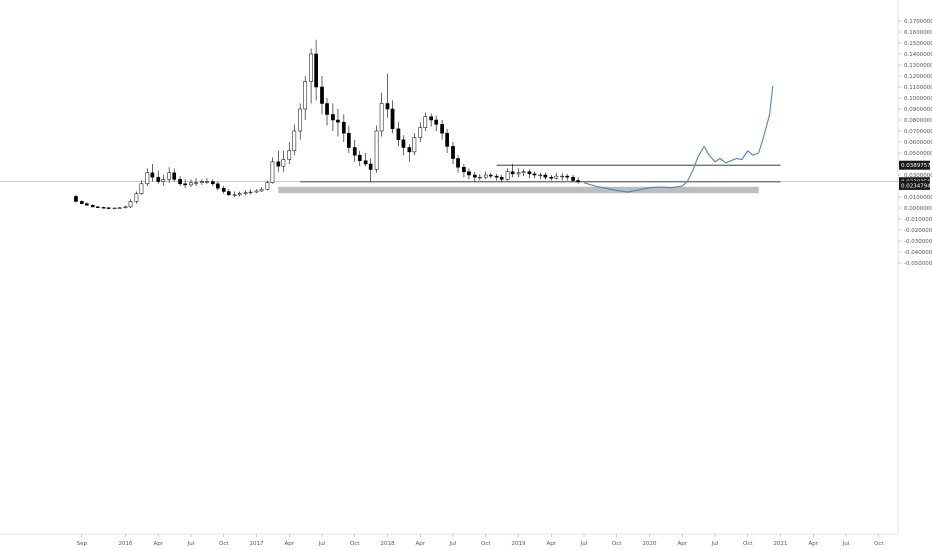 Image resolution: width=932 pixels, height=550 pixels. Describe the element at coordinates (918, 143) in the screenshot. I see `y-tick-label: 0.0600000` at that location.